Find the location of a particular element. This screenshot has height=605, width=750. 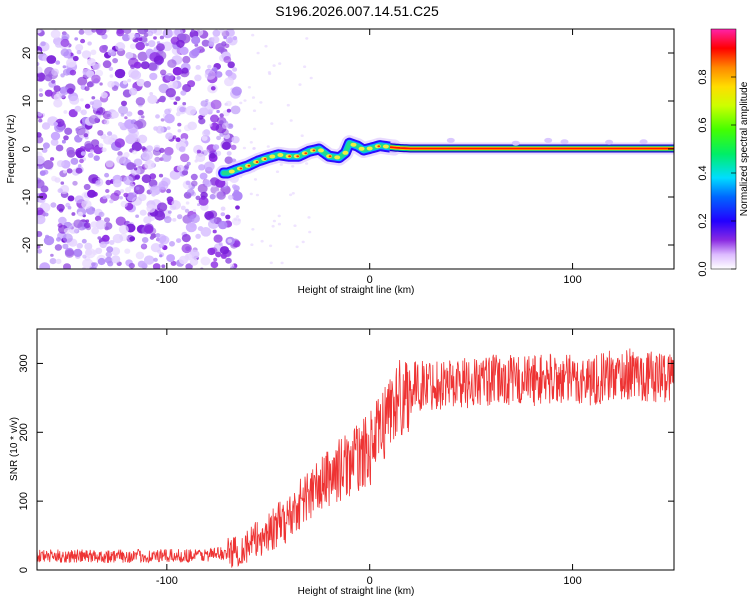

spectrogram-x-tick-label: 0 is located at coordinates (370, 280).